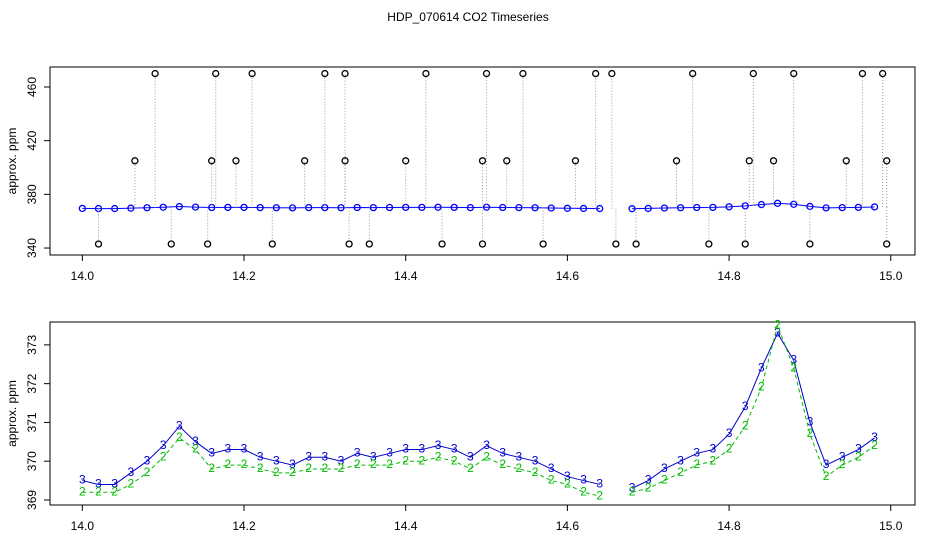 This screenshot has width=936, height=540. What do you see at coordinates (467, 17) in the screenshot?
I see `chart-title: HDP_070614 CO2 Timeseries` at bounding box center [467, 17].